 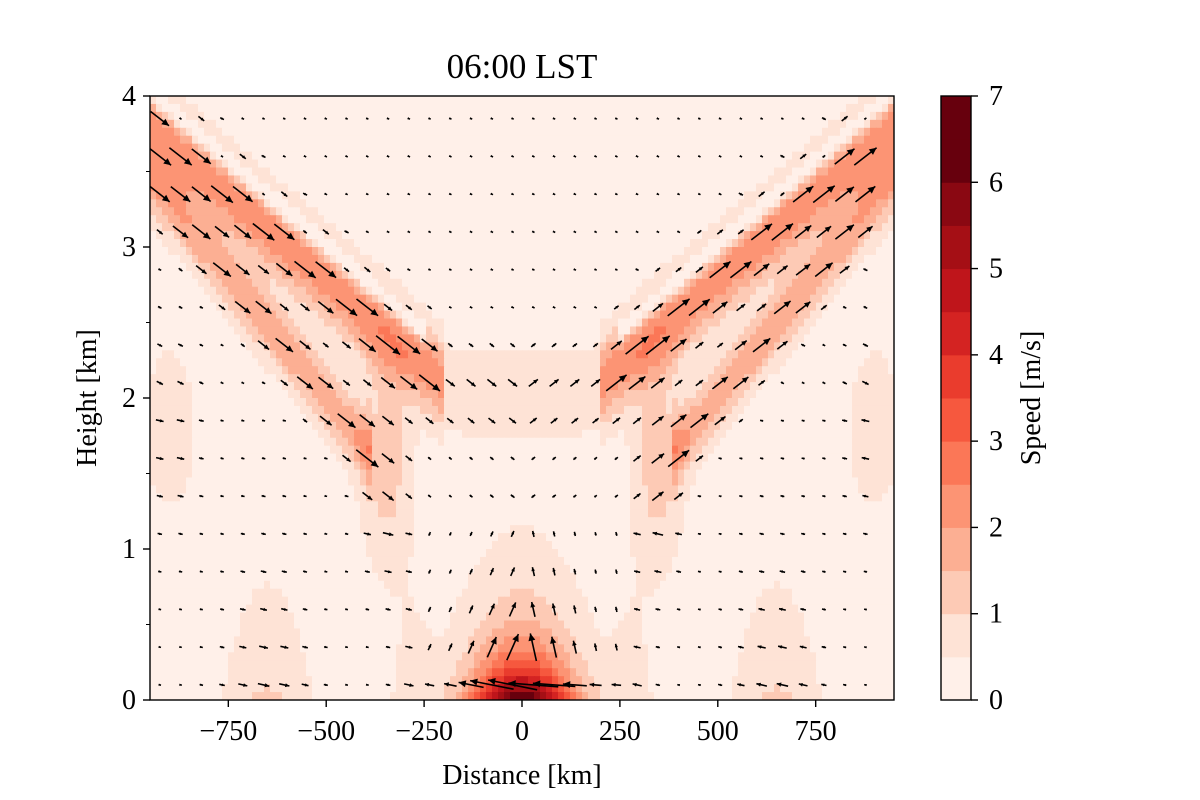 I want to click on colorbar: 0 1 2 3 4 5 6 7, so click(x=971, y=398).